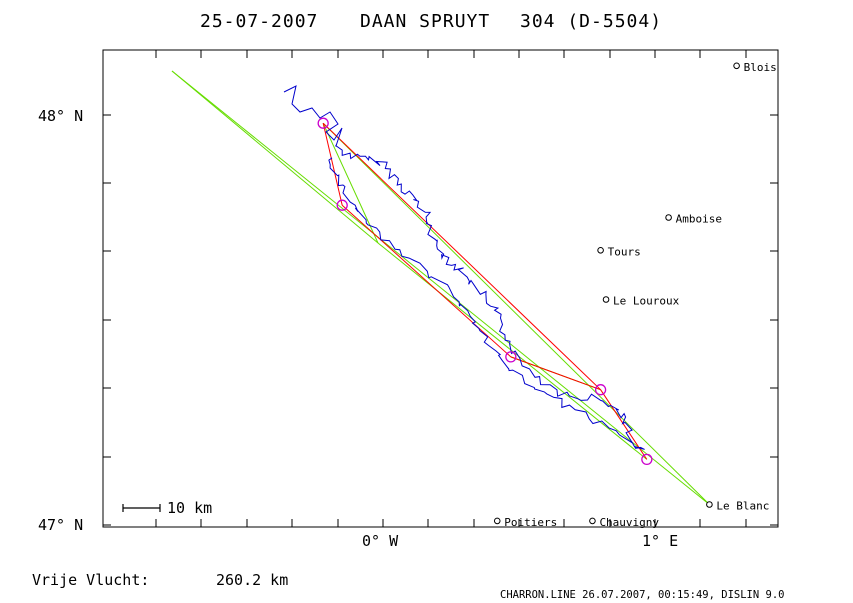 The image size is (853, 603). What do you see at coordinates (90, 580) in the screenshot?
I see `free-flight-label: Vrije Vlucht:` at bounding box center [90, 580].